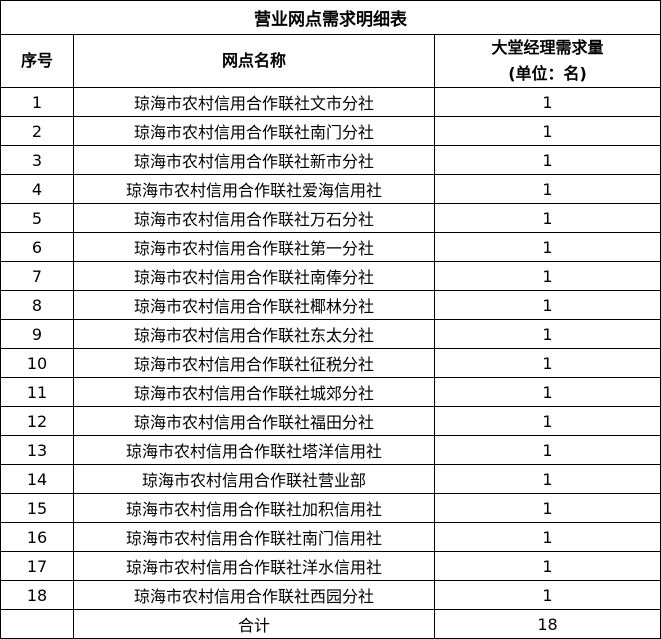 The height and width of the screenshot is (639, 661). What do you see at coordinates (254, 61) in the screenshot?
I see `header-name: 网点名称` at bounding box center [254, 61].